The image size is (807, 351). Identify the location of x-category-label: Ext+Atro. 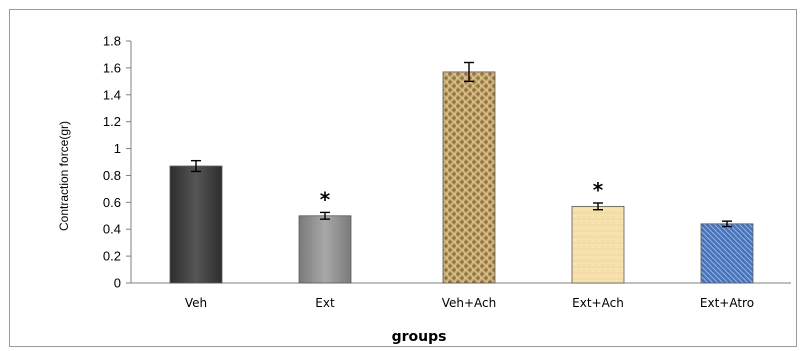
(727, 303).